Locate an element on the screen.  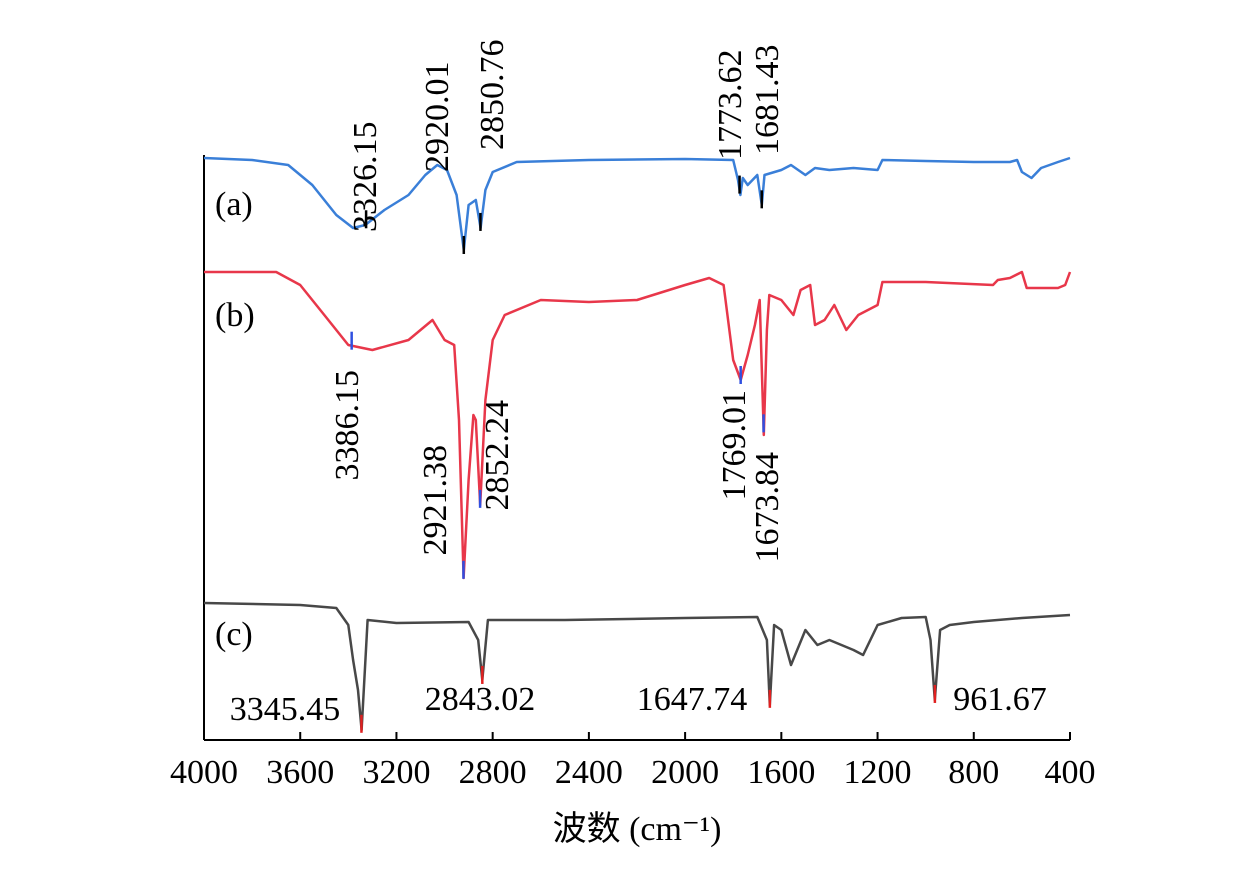
series-label: (a) is located at coordinates (234, 204).